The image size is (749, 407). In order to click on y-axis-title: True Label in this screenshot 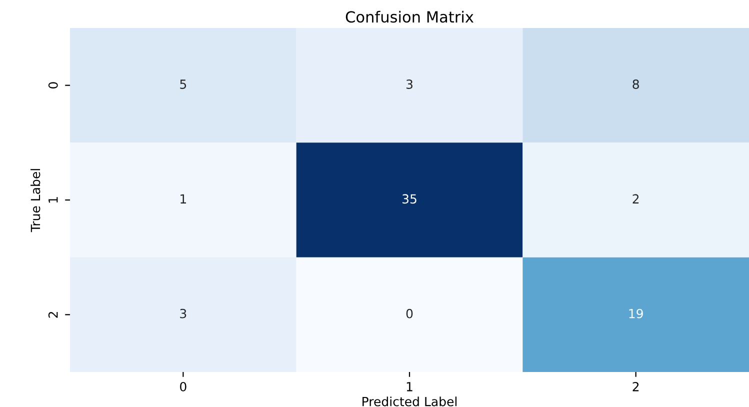, I will do `click(35, 200)`.